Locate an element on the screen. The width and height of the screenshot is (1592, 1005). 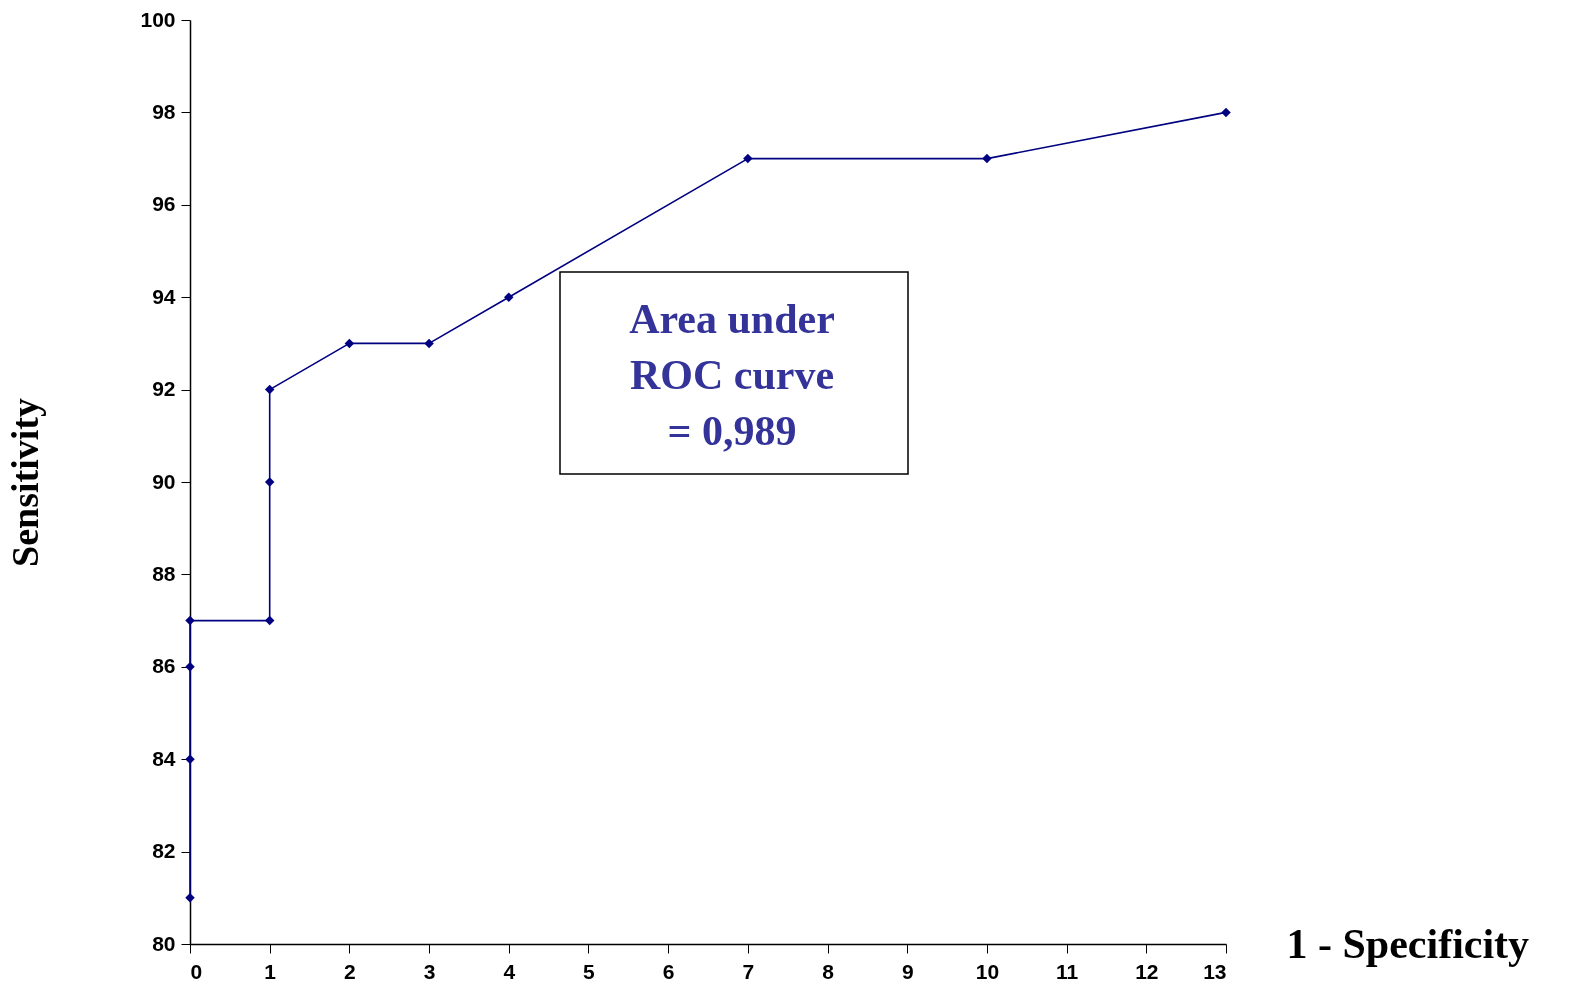
y-tick-label: 94 is located at coordinates (164, 296).